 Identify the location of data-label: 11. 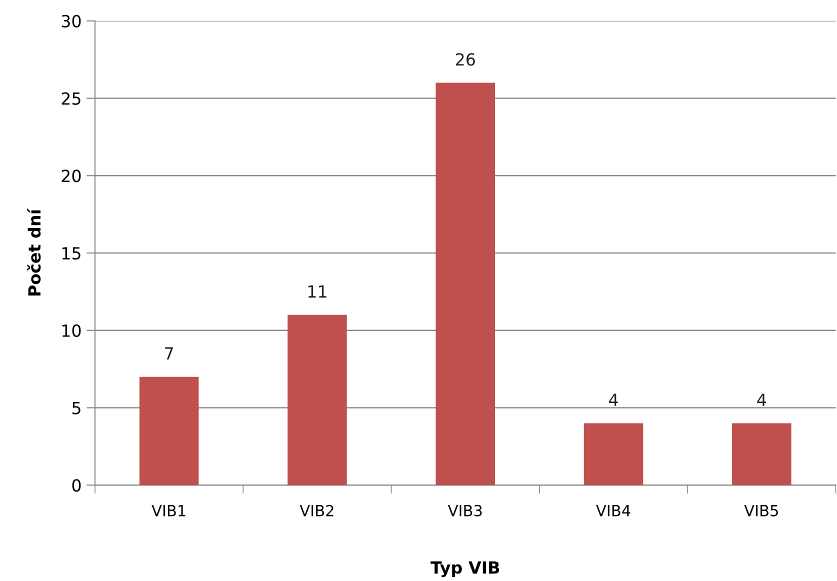
(317, 291).